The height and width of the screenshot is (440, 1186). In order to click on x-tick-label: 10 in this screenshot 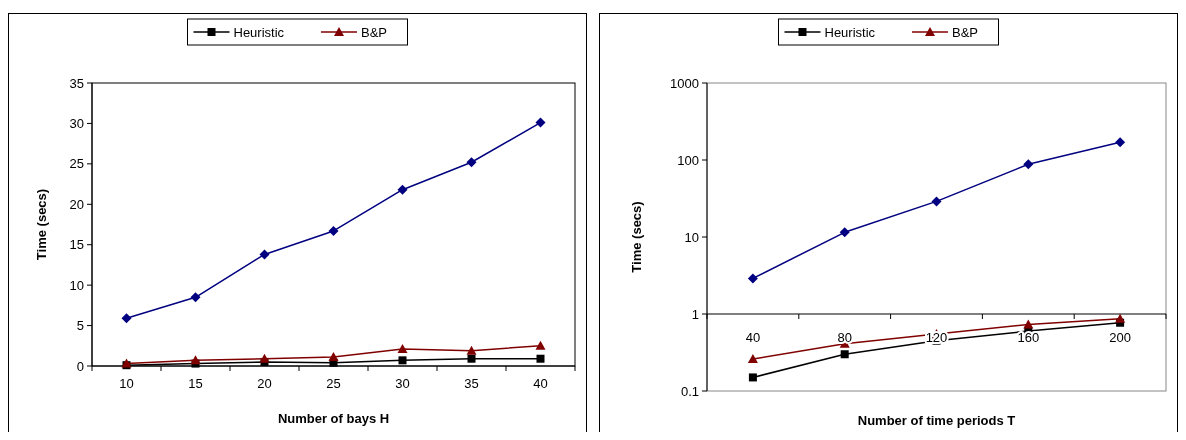, I will do `click(126, 383)`.